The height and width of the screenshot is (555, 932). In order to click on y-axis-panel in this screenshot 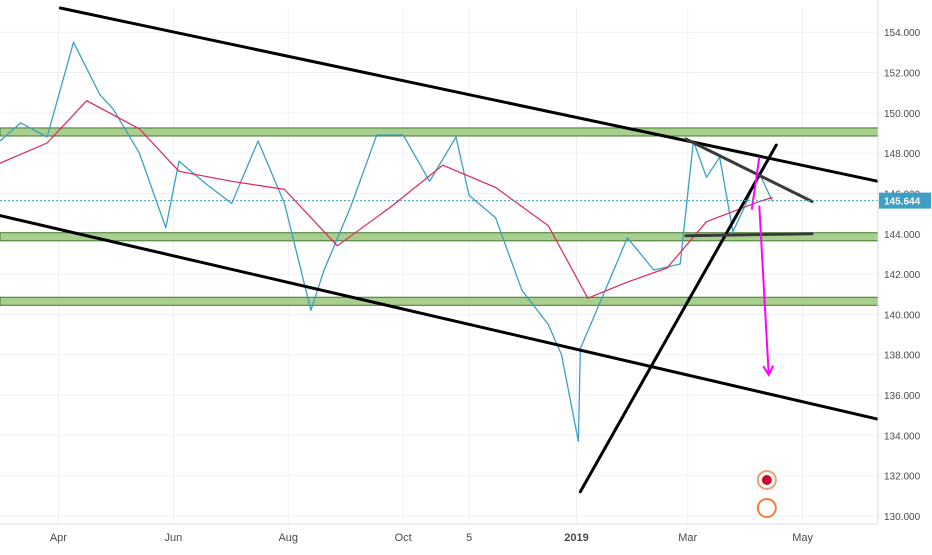, I will do `click(905, 275)`.